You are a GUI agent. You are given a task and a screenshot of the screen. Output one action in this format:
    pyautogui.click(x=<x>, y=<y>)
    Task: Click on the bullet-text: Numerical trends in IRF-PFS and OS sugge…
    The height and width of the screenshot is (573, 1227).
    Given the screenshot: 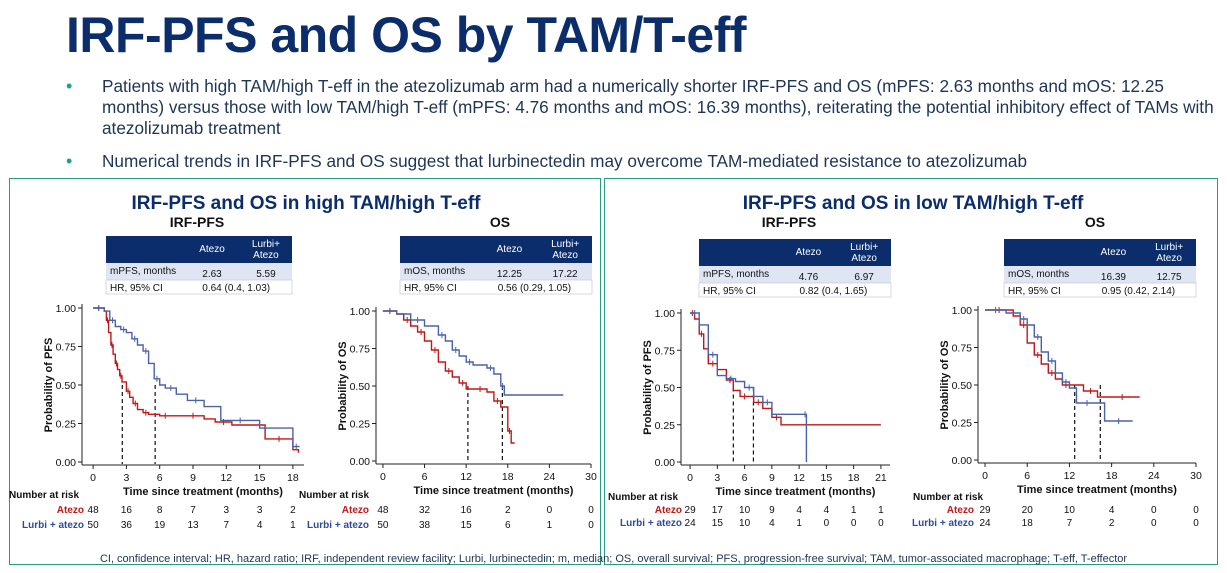 What is the action you would take?
    pyautogui.click(x=565, y=161)
    